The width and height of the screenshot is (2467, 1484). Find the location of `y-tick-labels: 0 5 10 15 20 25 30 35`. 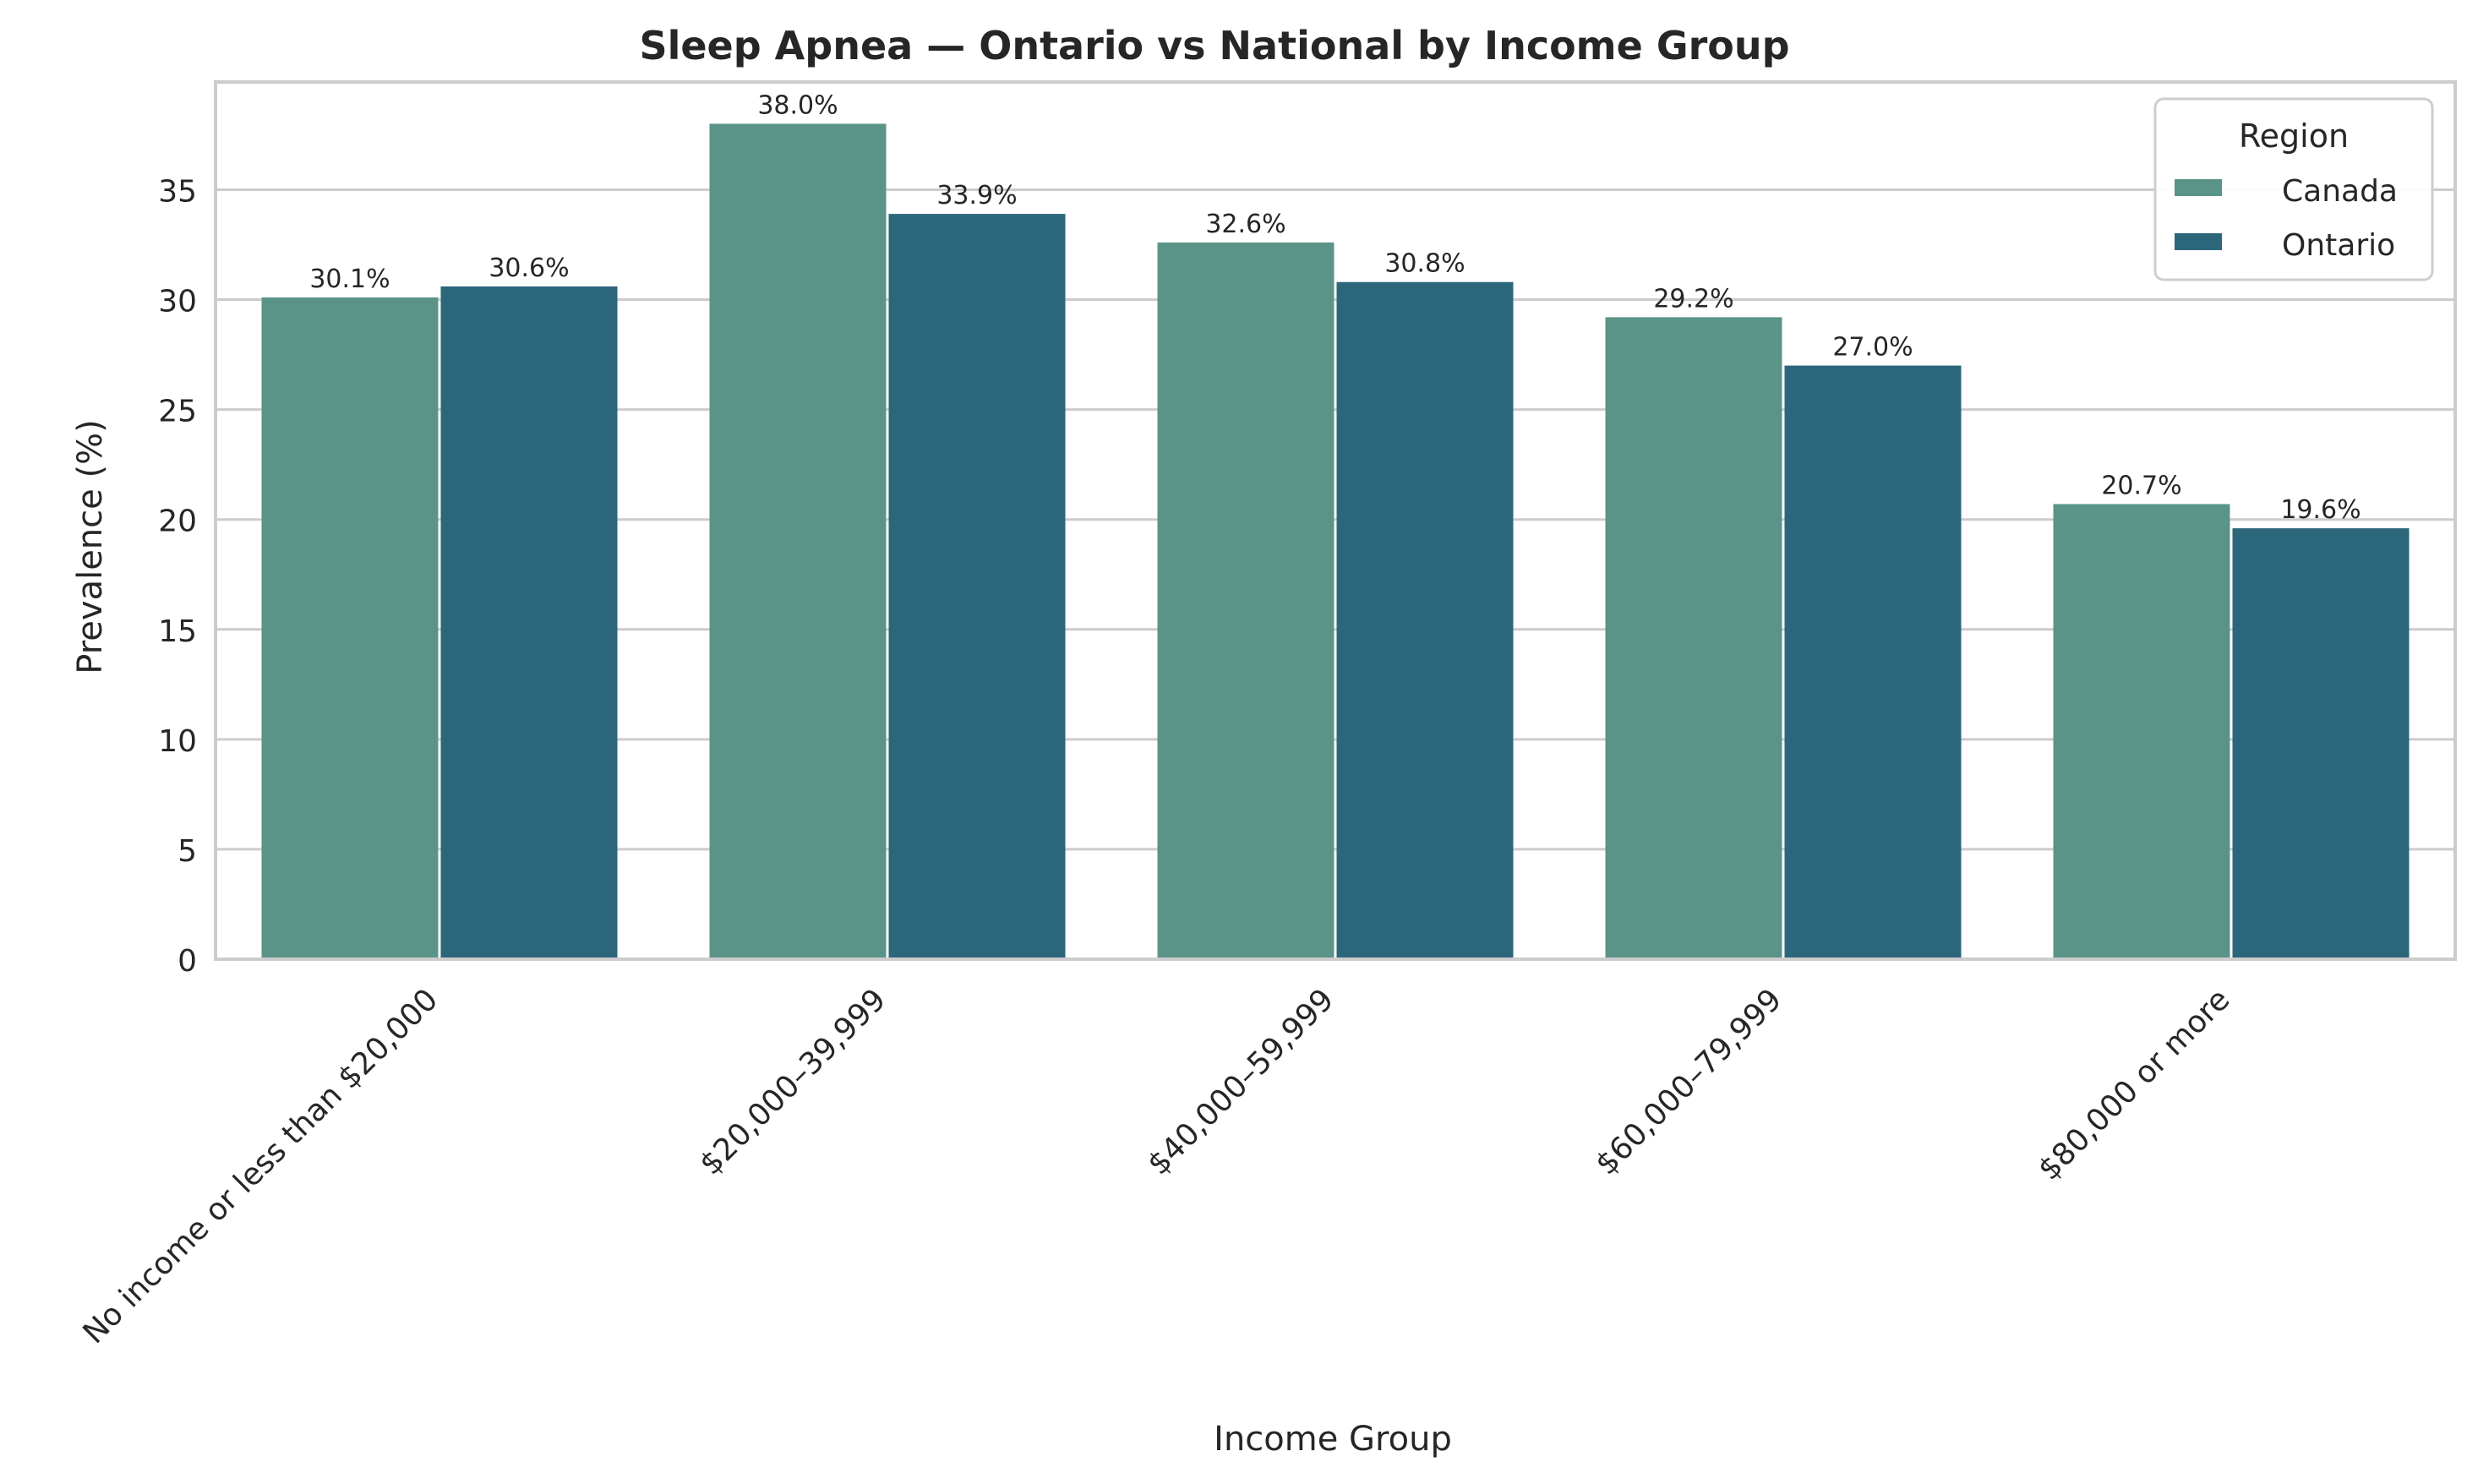

y-tick-labels: 0 5 10 15 20 25 30 35 is located at coordinates (177, 576).